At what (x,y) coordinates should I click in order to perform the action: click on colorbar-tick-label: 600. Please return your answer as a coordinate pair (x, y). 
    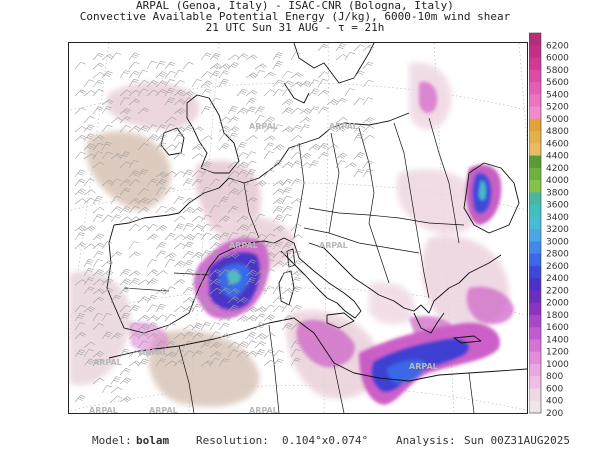
    Looking at the image, I should click on (554, 389).